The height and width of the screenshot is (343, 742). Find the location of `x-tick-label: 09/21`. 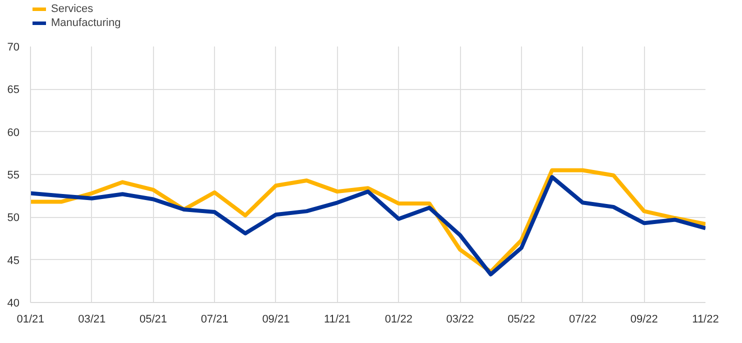

x-tick-label: 09/21 is located at coordinates (276, 320).